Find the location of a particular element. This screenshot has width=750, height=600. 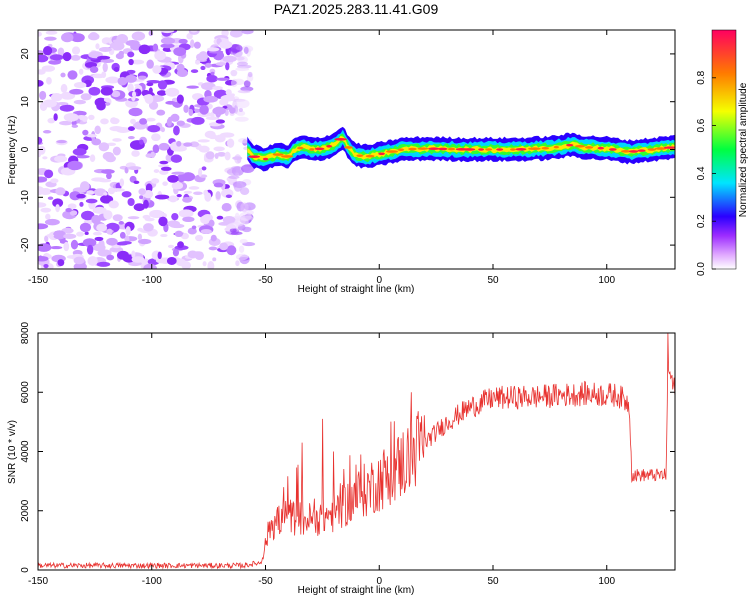

snr-x-tick-label: 50 is located at coordinates (493, 581).